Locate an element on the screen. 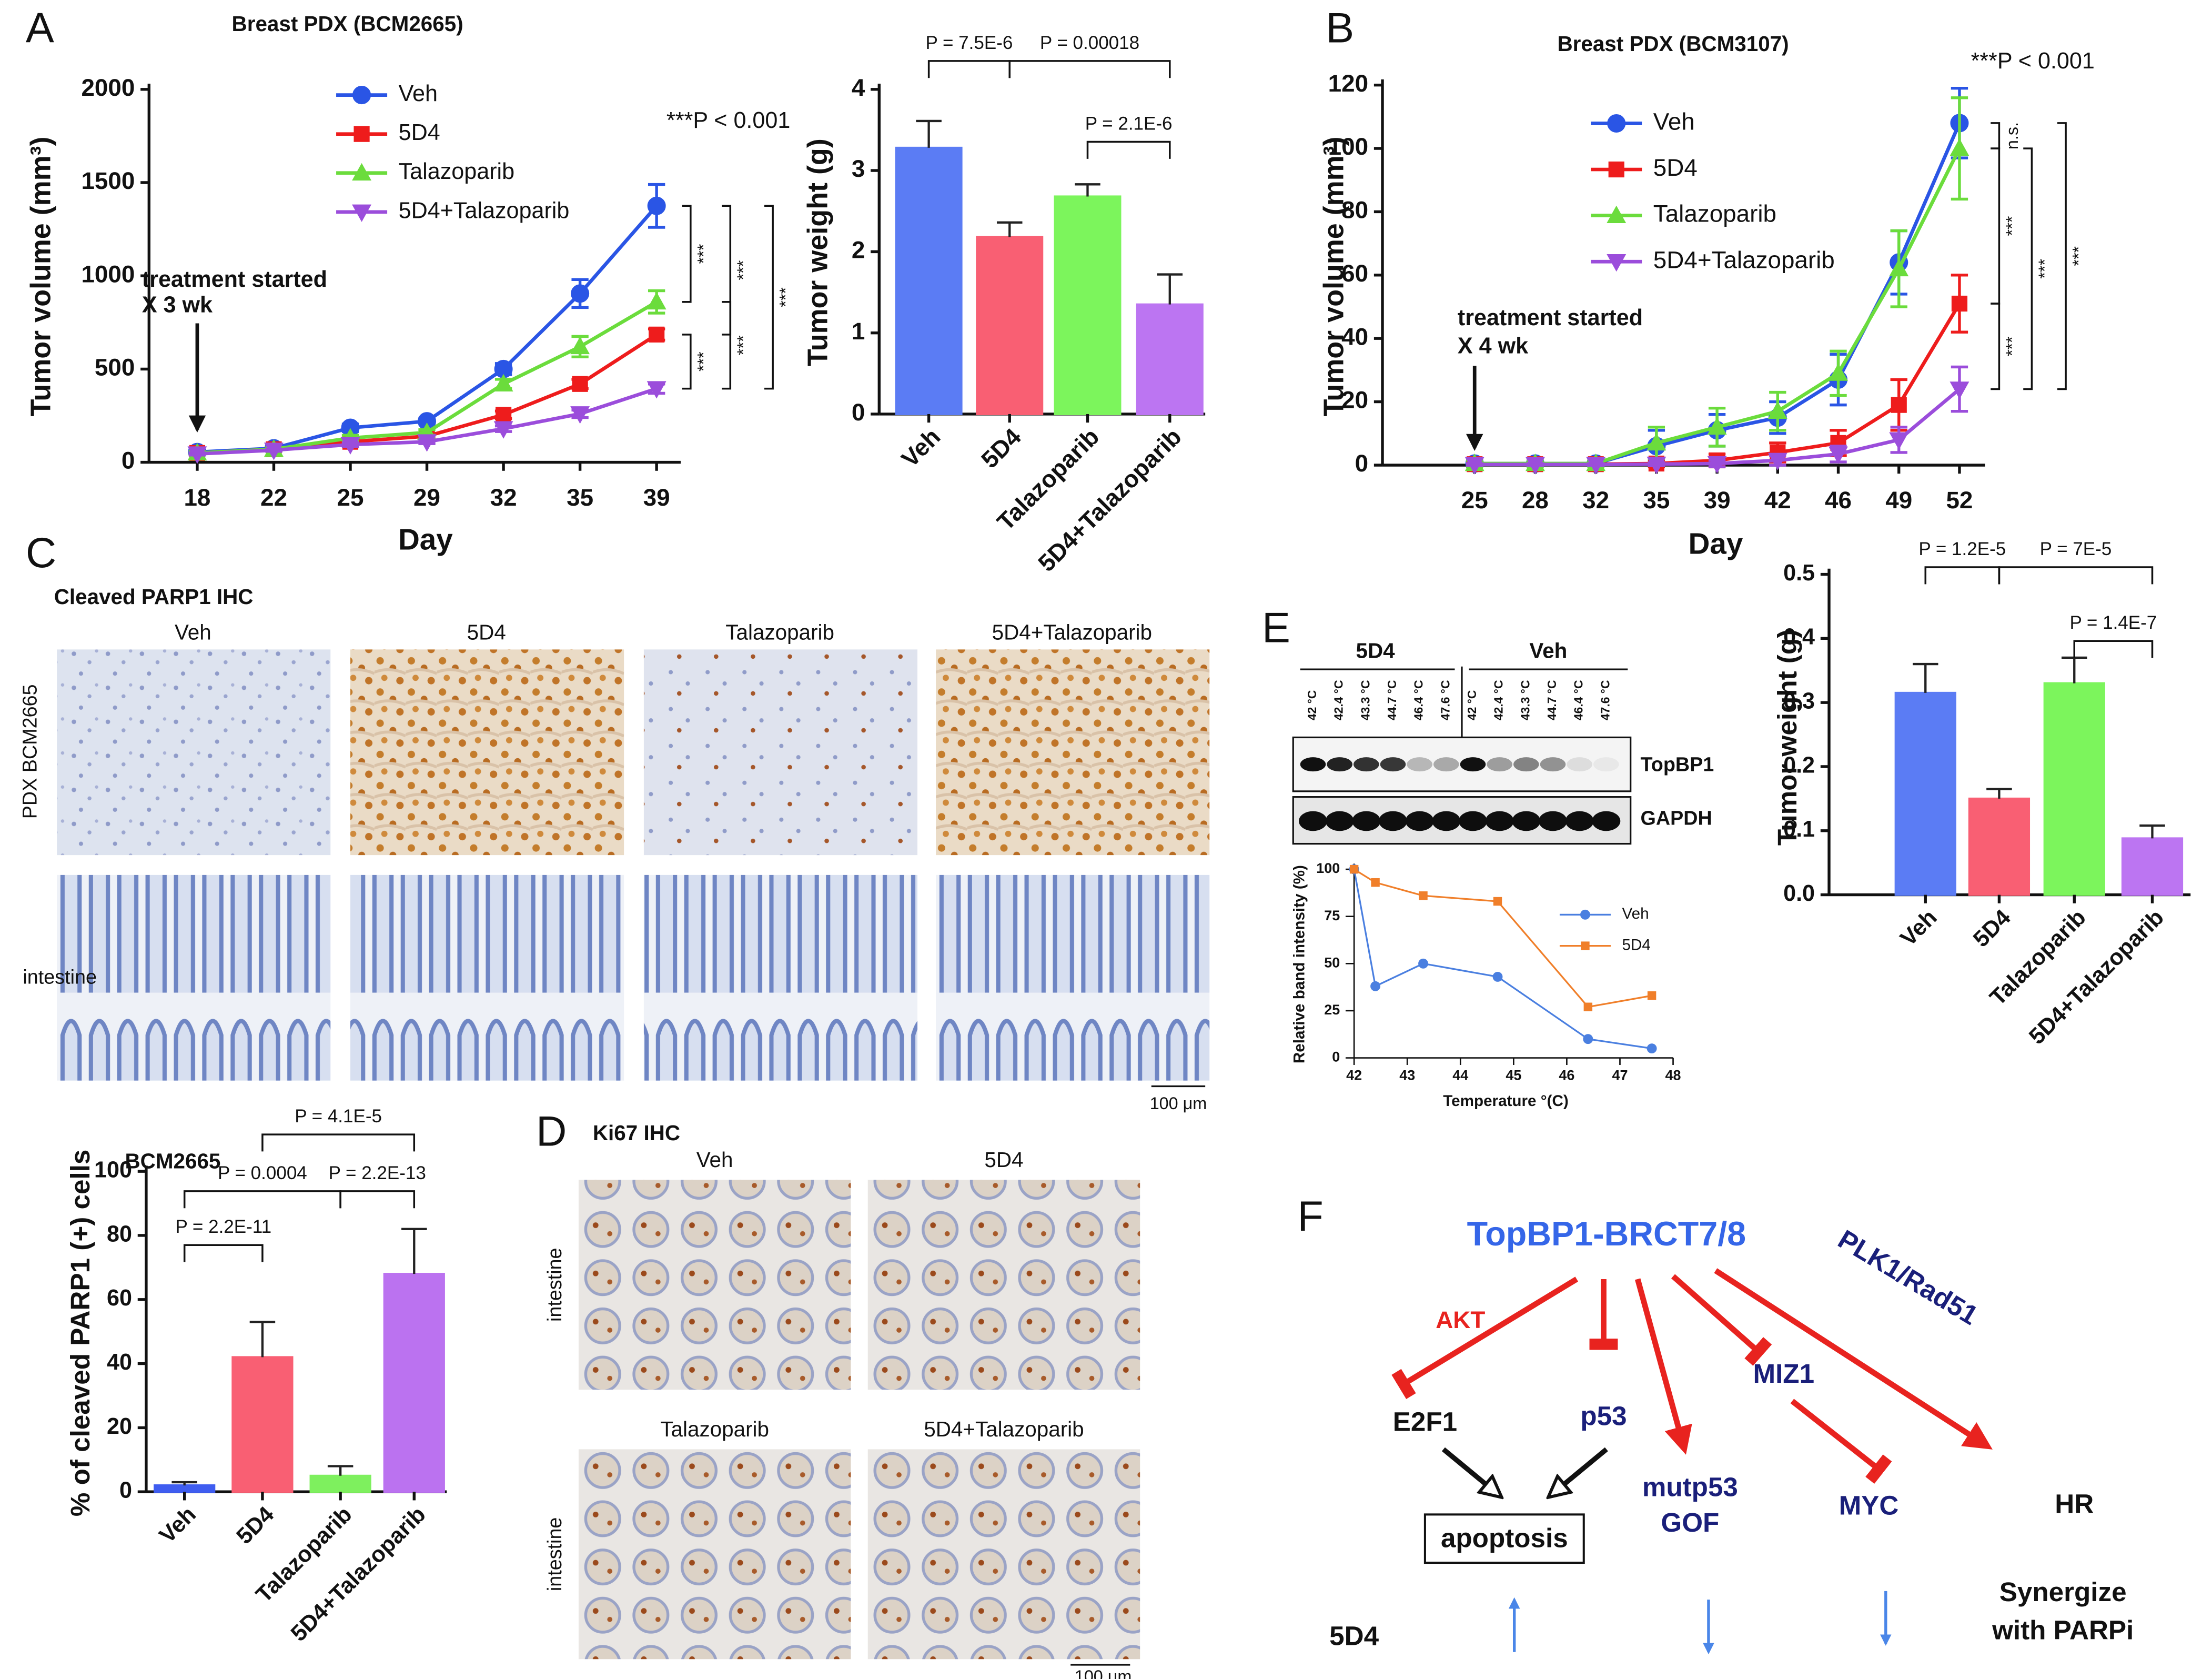  x-tick-label: 42 is located at coordinates (1777, 500).